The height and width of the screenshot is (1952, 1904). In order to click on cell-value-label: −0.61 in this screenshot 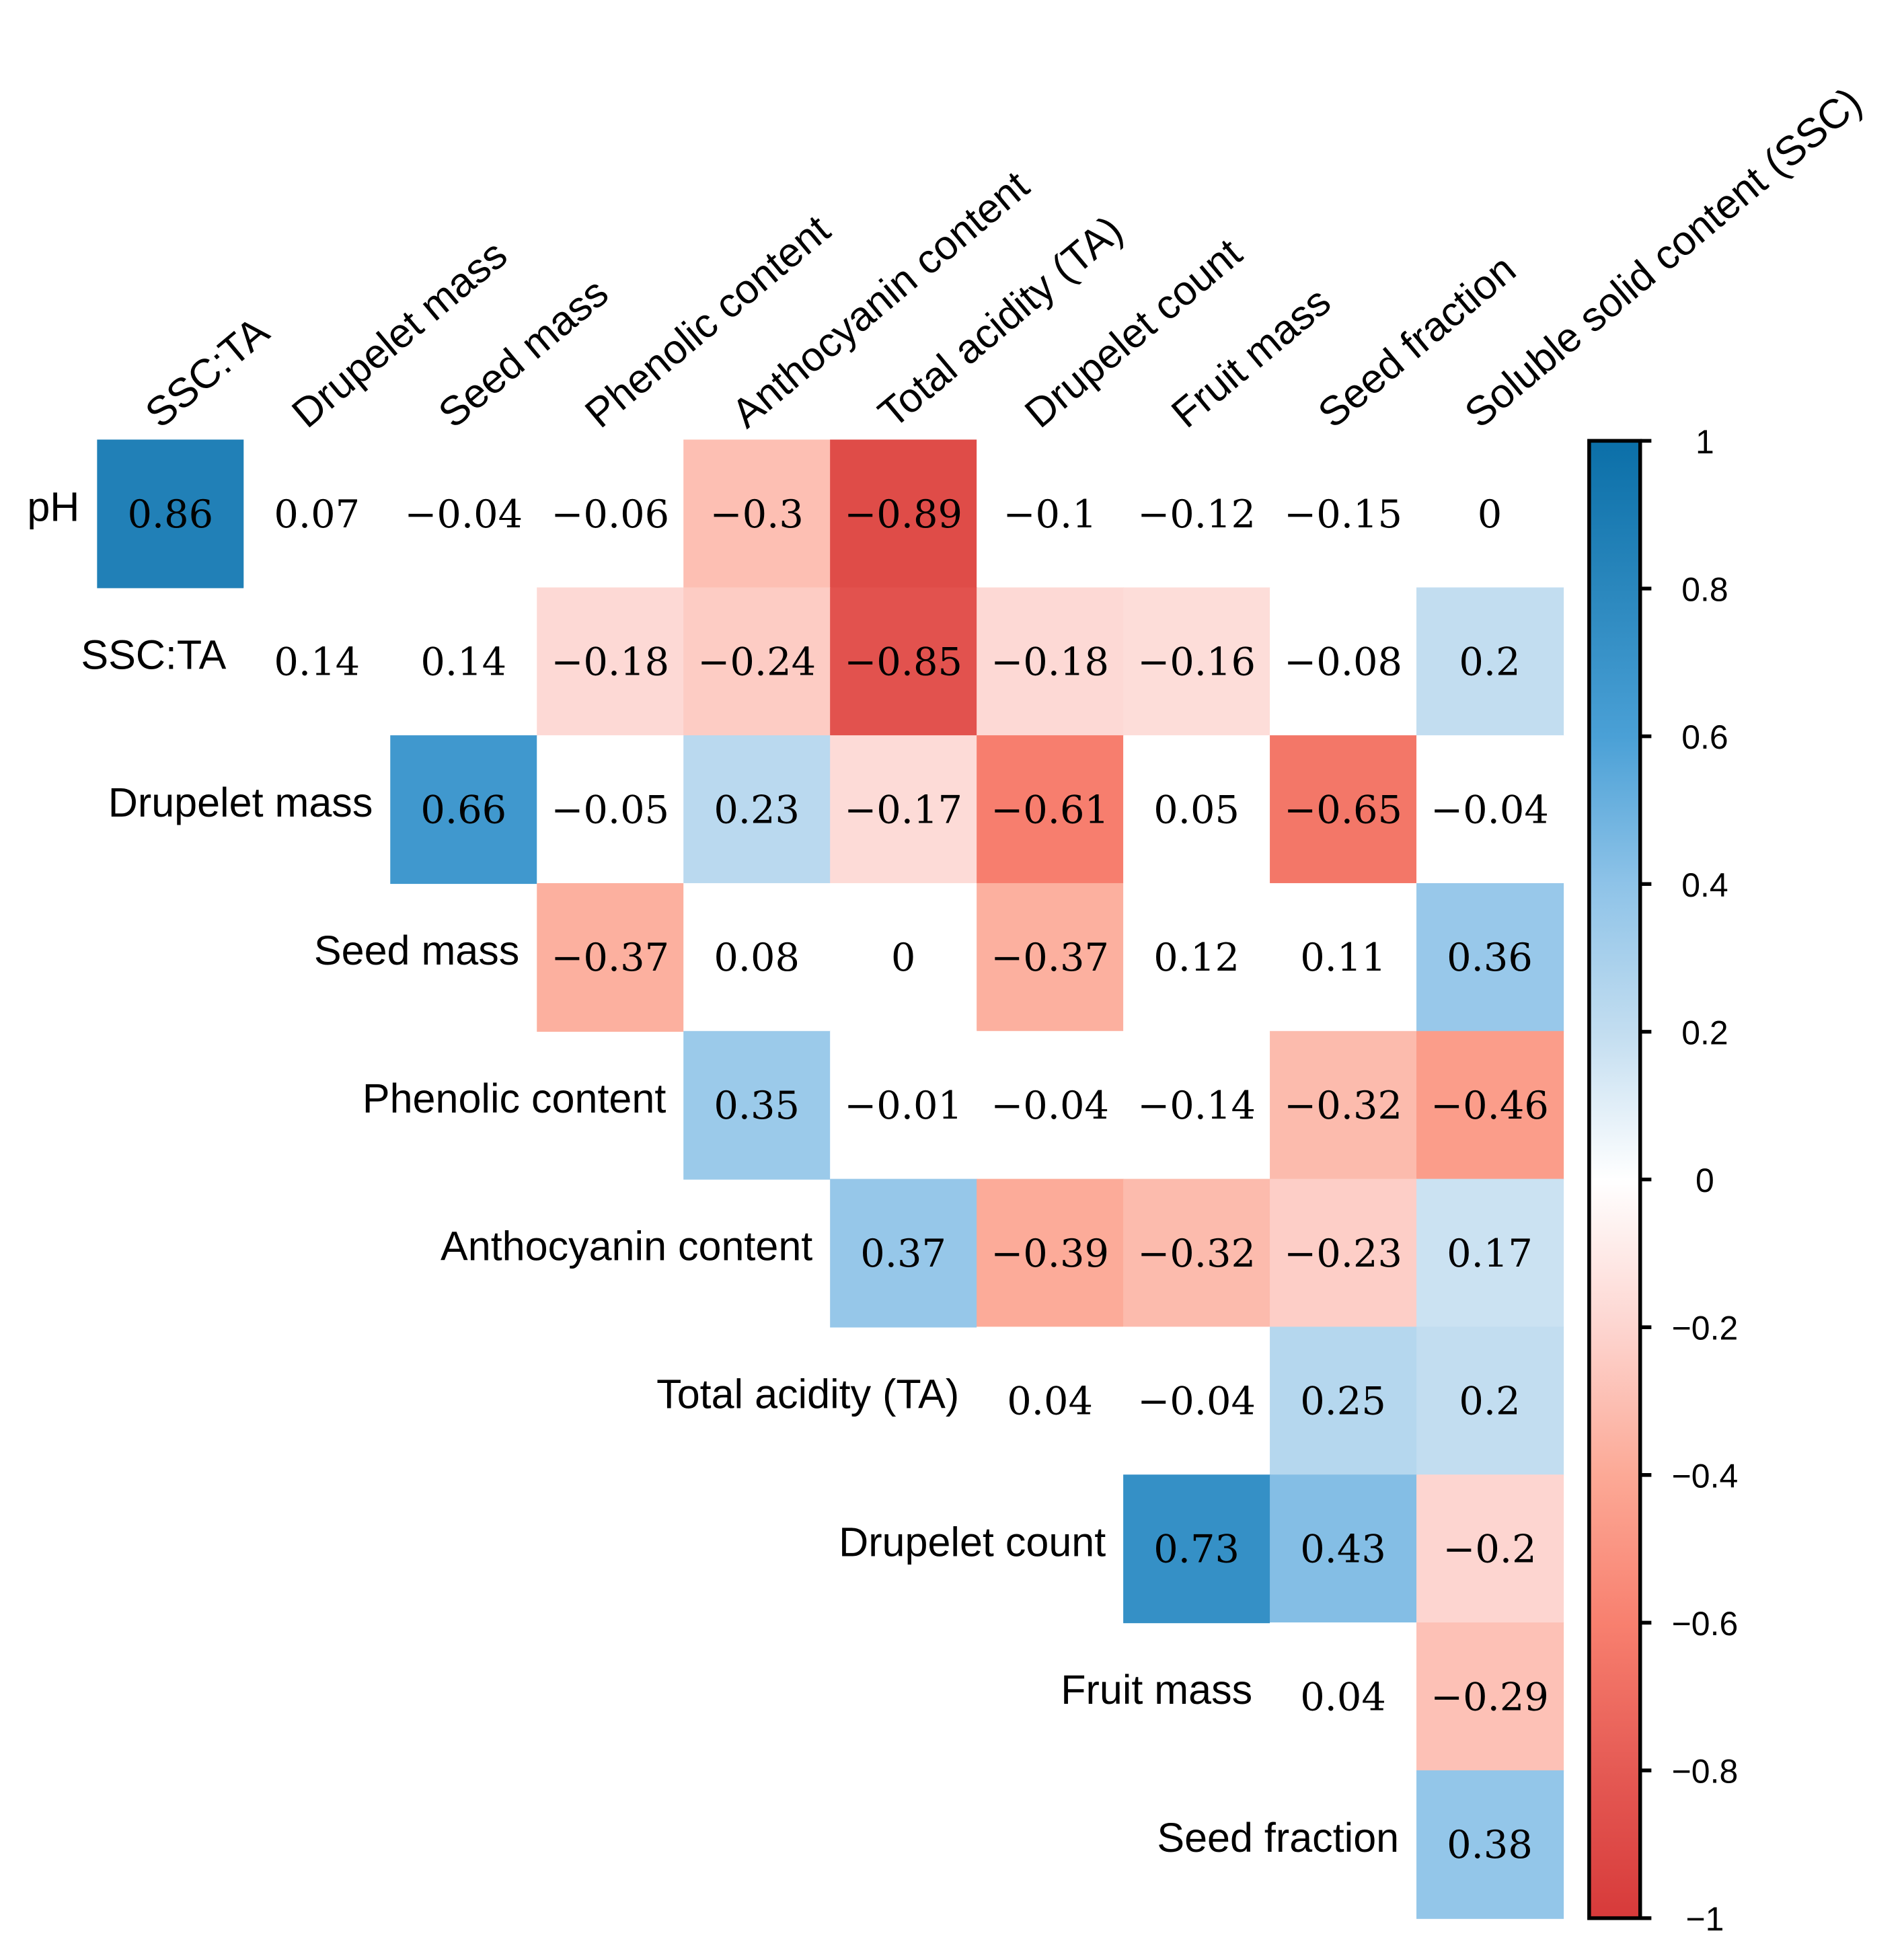, I will do `click(1050, 809)`.